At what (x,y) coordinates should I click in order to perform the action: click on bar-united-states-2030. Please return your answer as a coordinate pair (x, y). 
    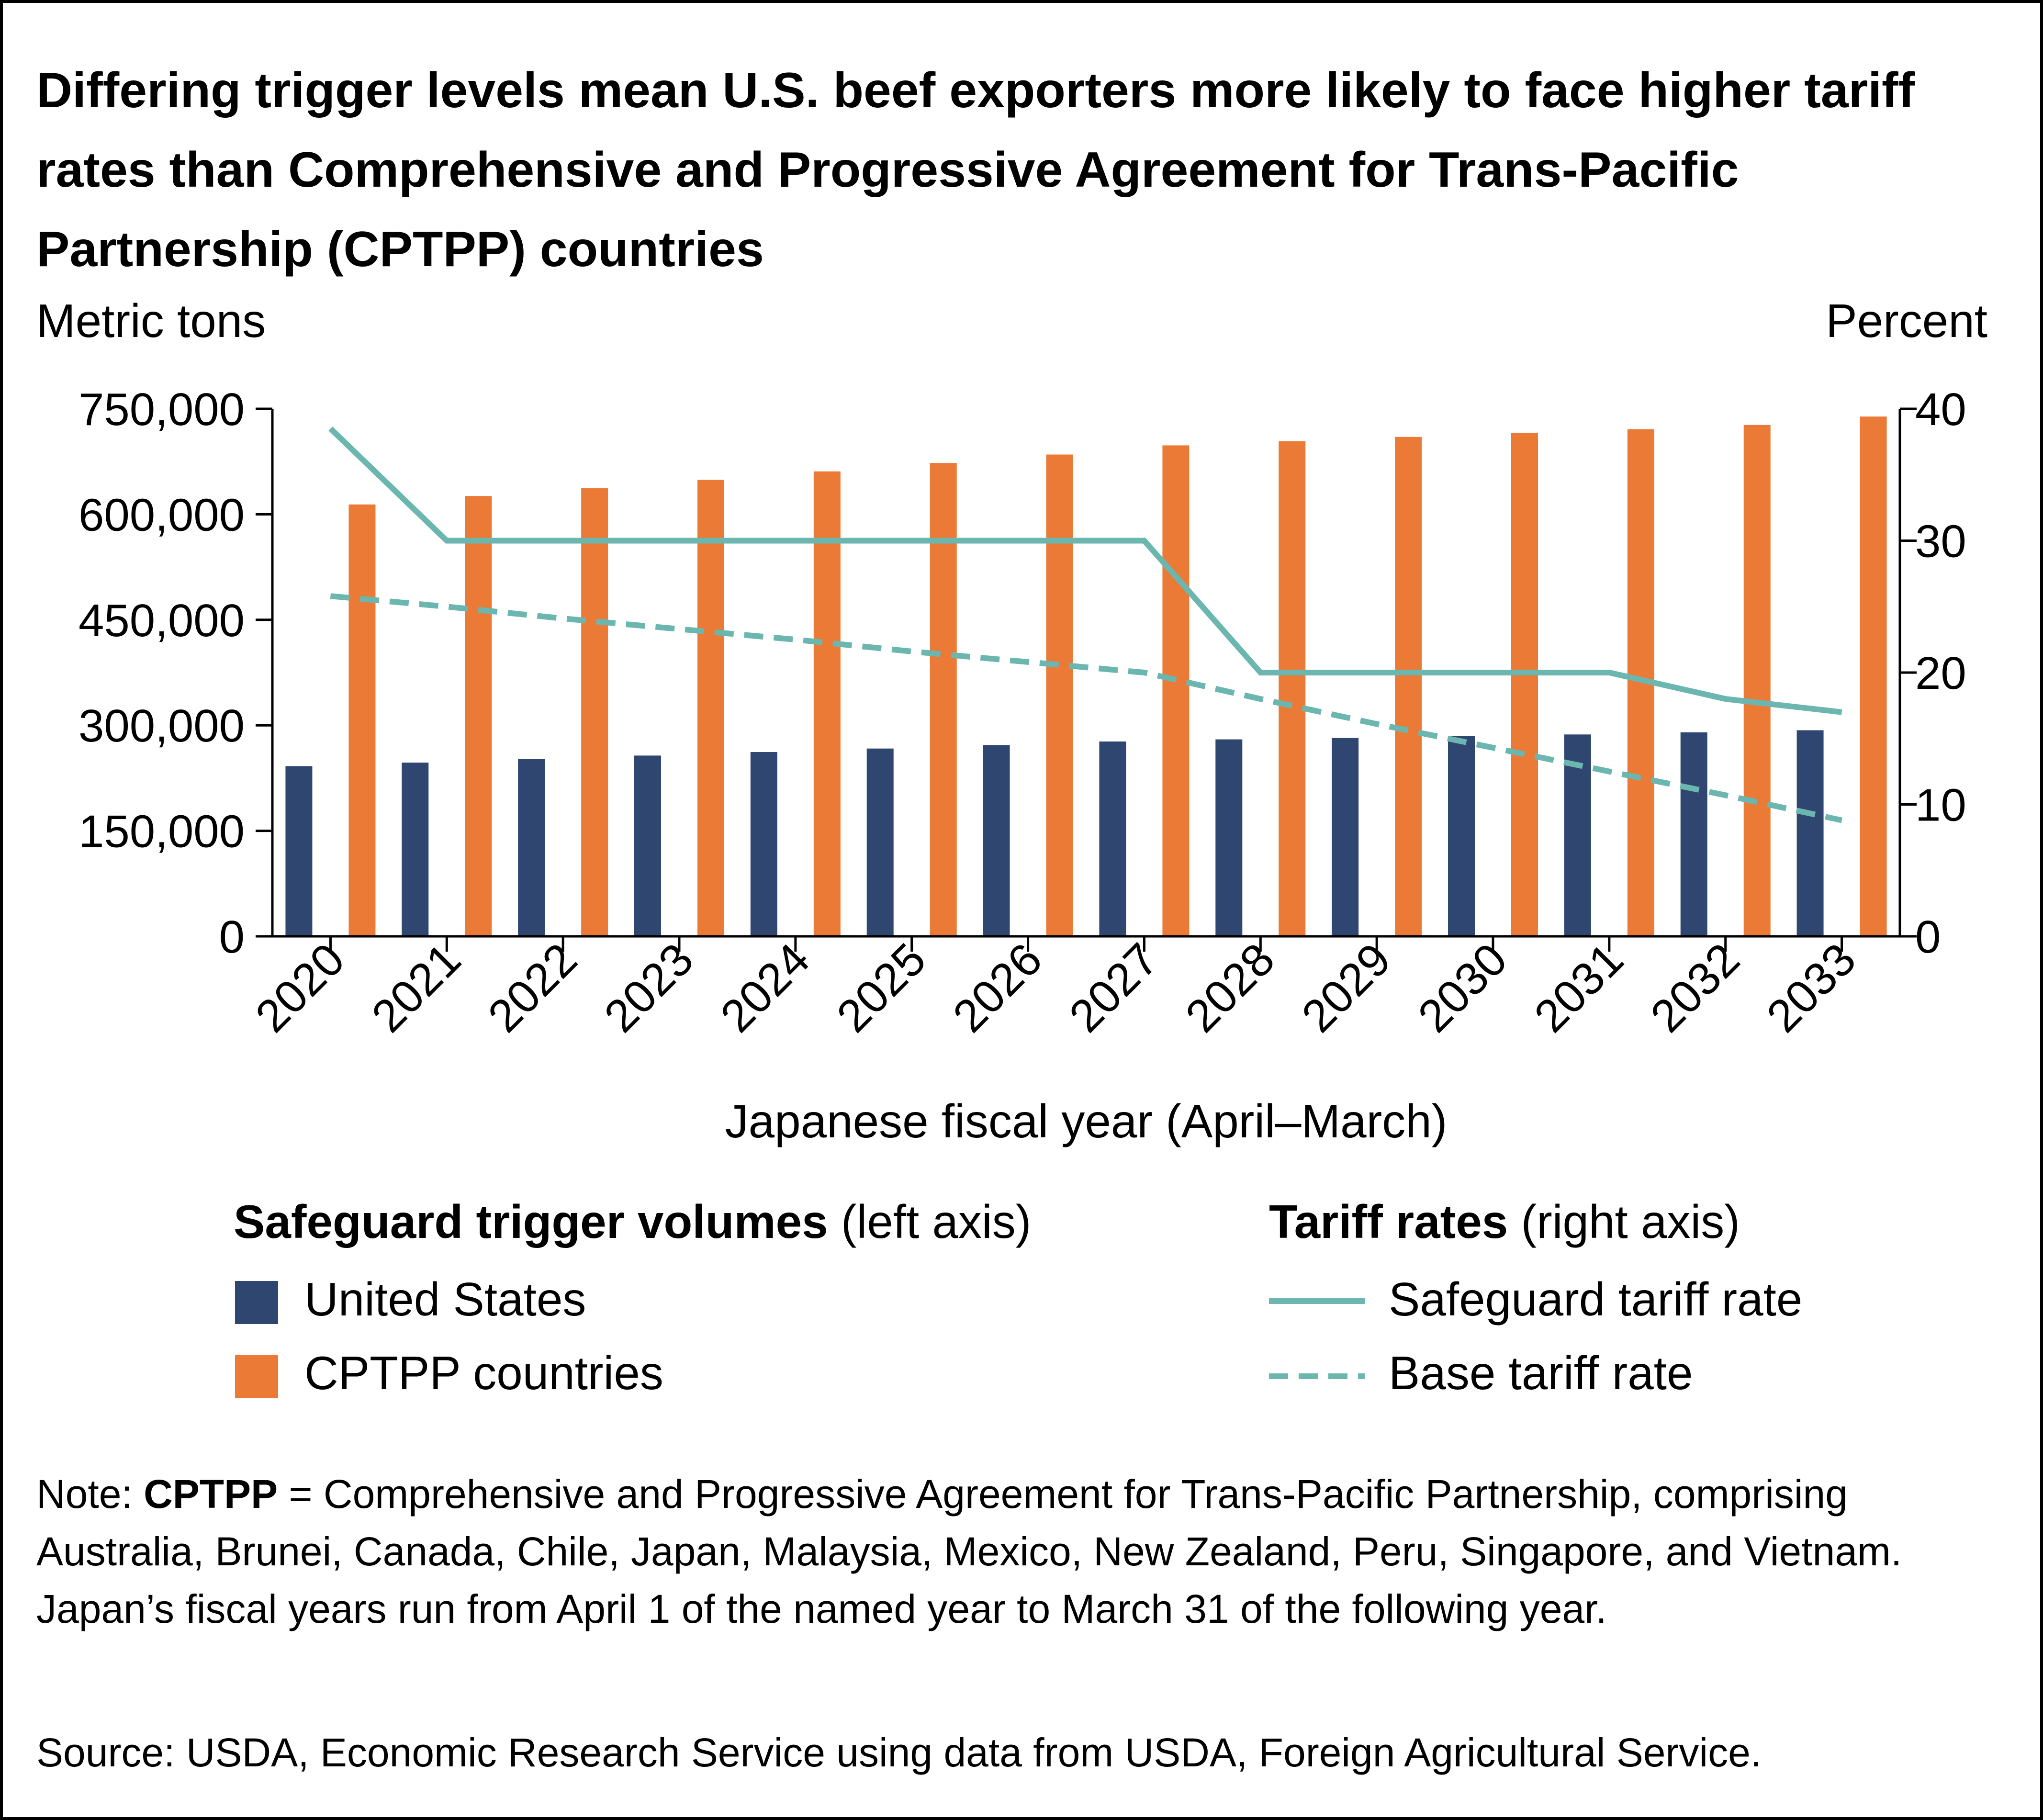
    Looking at the image, I should click on (1462, 836).